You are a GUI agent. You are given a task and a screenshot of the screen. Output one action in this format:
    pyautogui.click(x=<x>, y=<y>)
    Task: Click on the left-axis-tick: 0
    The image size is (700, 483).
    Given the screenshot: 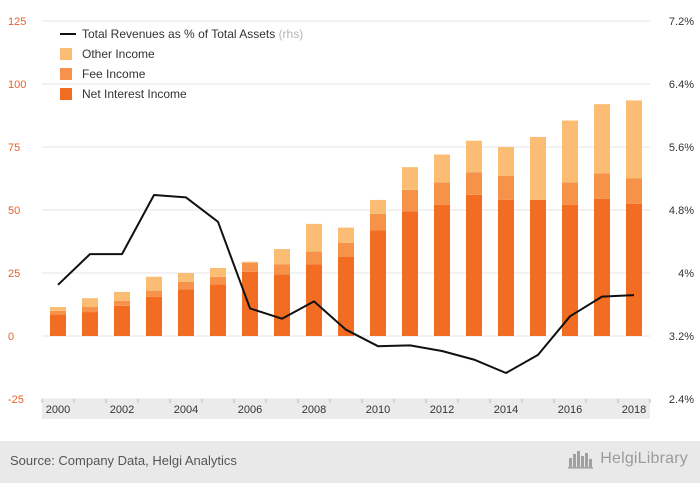 What is the action you would take?
    pyautogui.click(x=11, y=337)
    